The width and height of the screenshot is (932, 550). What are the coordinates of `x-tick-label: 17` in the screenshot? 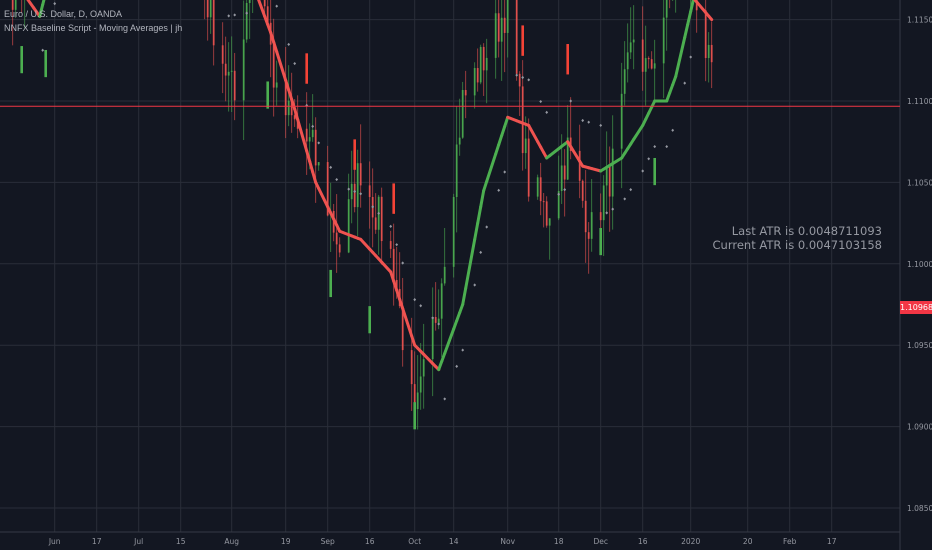 It's located at (97, 541).